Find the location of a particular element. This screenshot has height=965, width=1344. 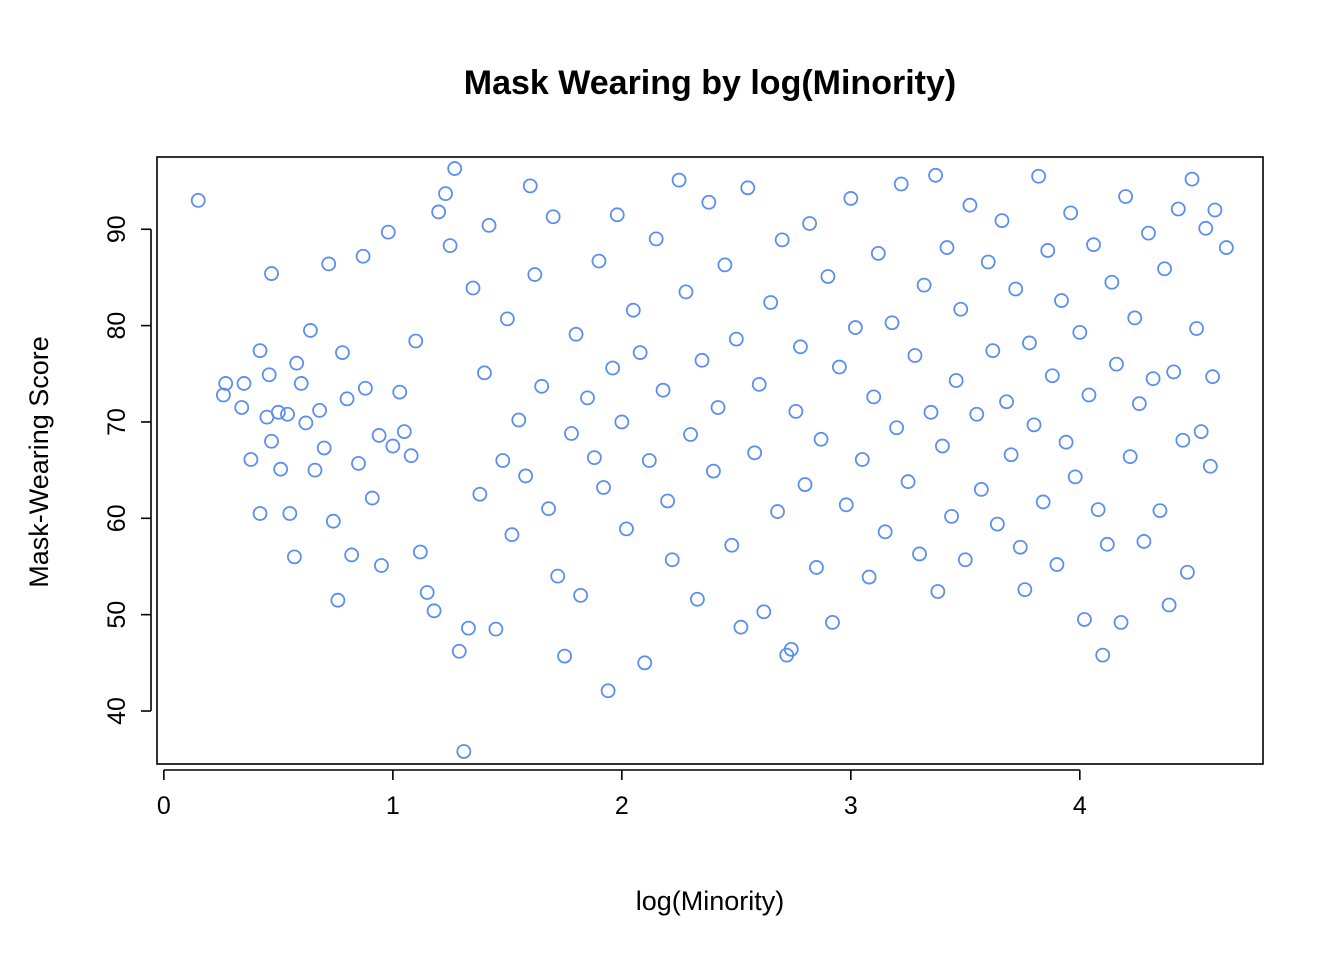

x-tick-label: 4 is located at coordinates (1080, 806).